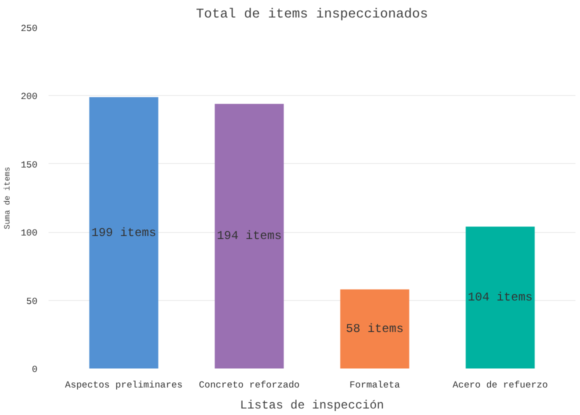  What do you see at coordinates (8, 198) in the screenshot?
I see `y-axis-title: Suma de items` at bounding box center [8, 198].